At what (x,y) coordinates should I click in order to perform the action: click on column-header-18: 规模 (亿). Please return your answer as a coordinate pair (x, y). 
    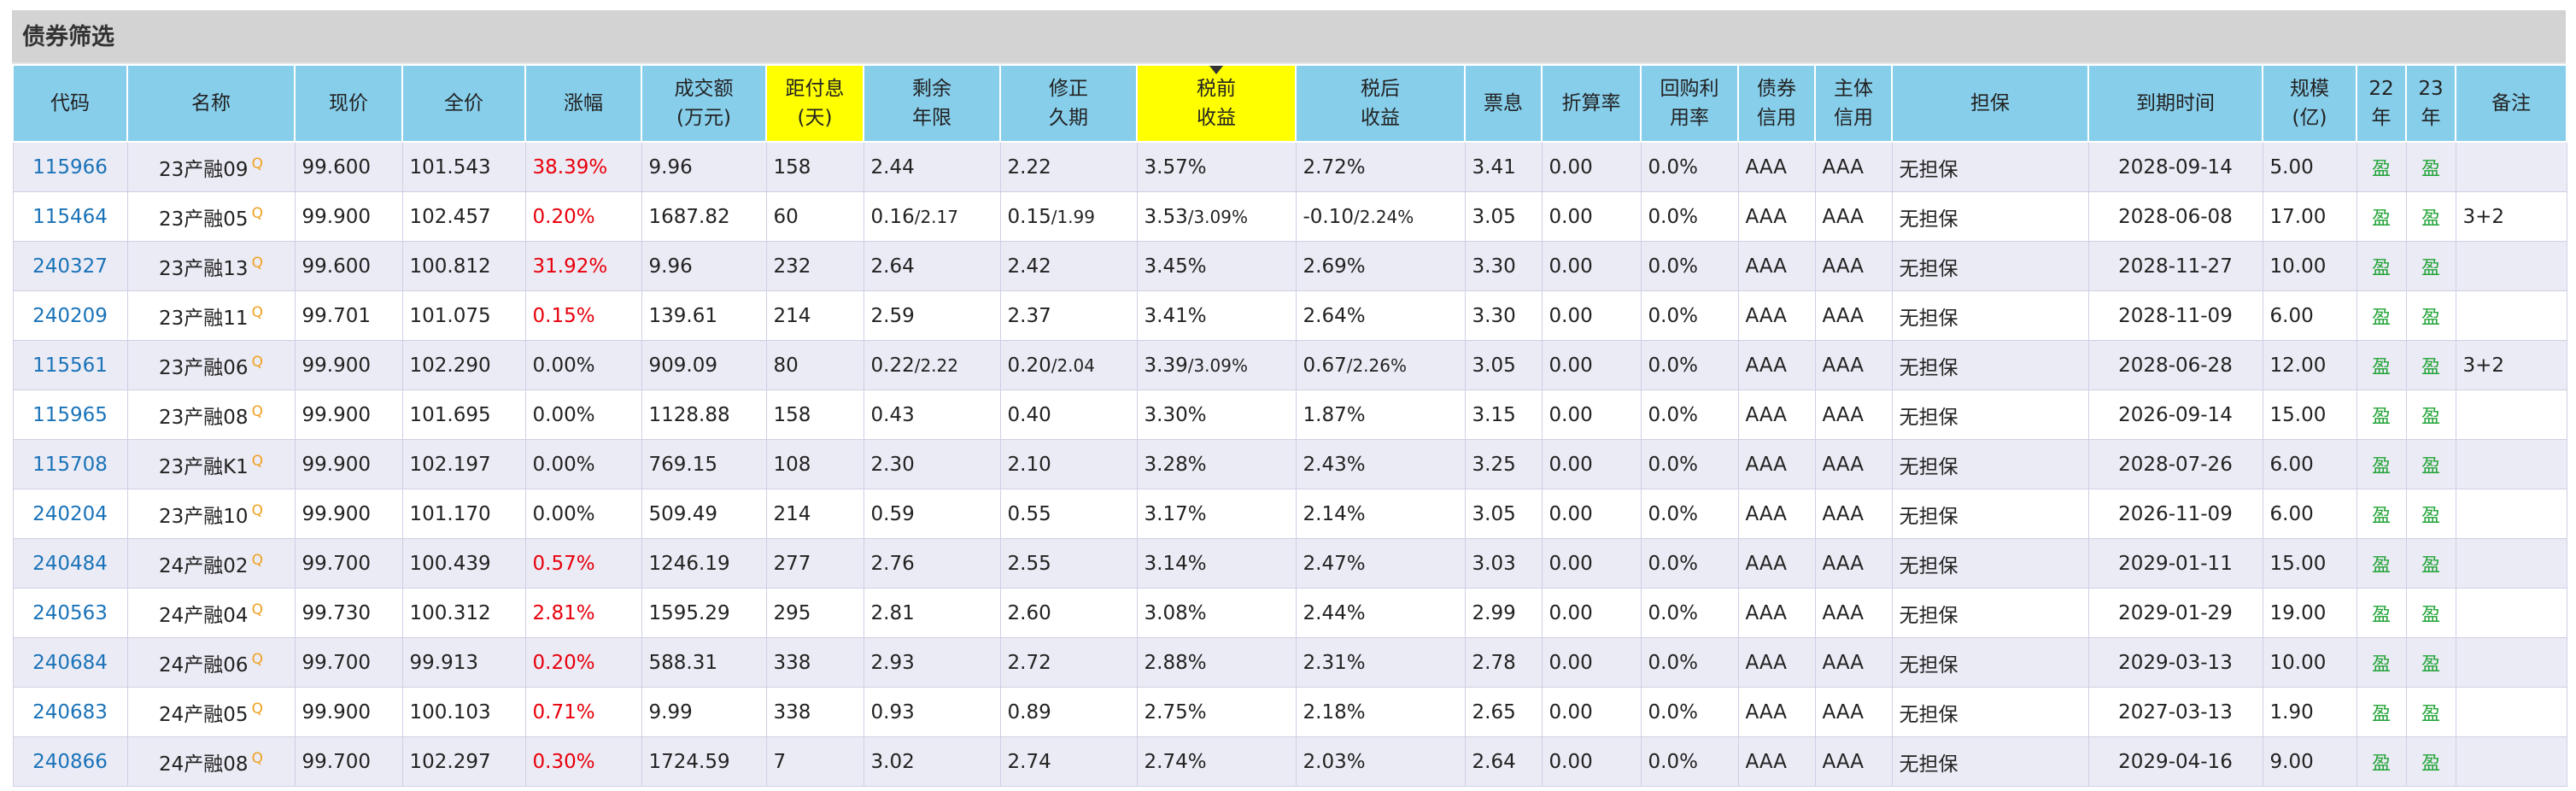
    Looking at the image, I should click on (2309, 103).